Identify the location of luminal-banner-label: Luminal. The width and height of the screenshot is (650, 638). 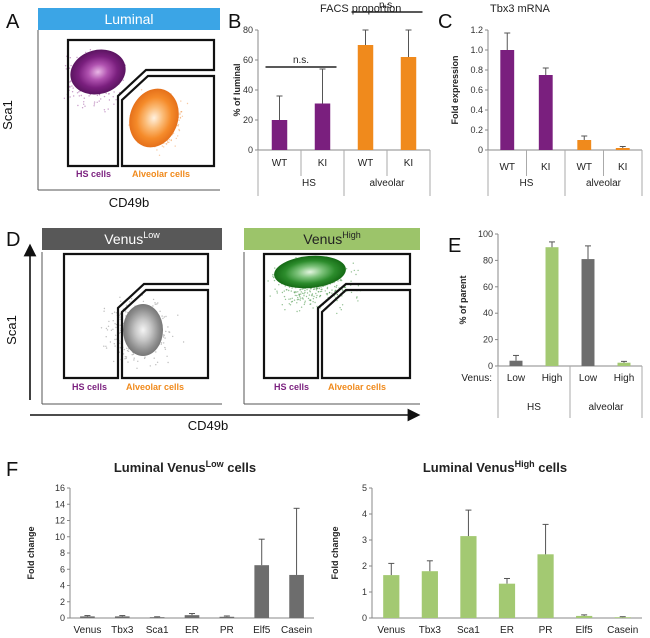
(128, 19).